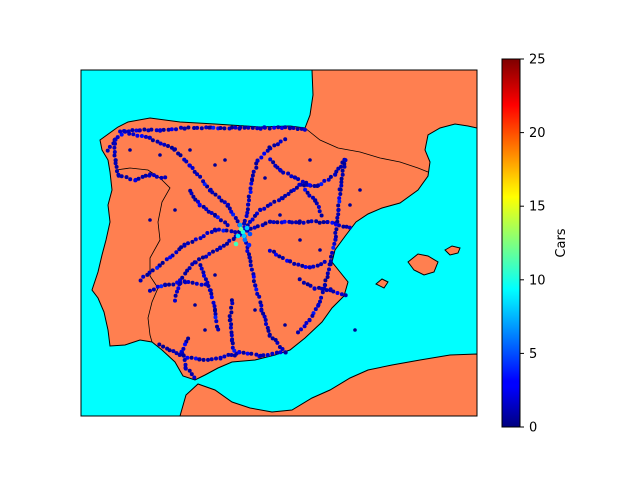  I want to click on menorca-island, so click(452, 250).